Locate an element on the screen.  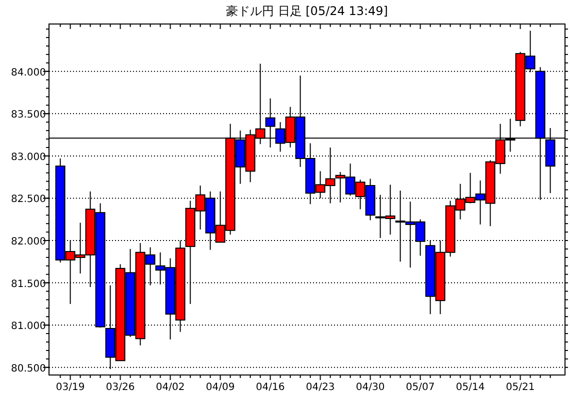
y-tick-label: 83.500 is located at coordinates (28, 115).